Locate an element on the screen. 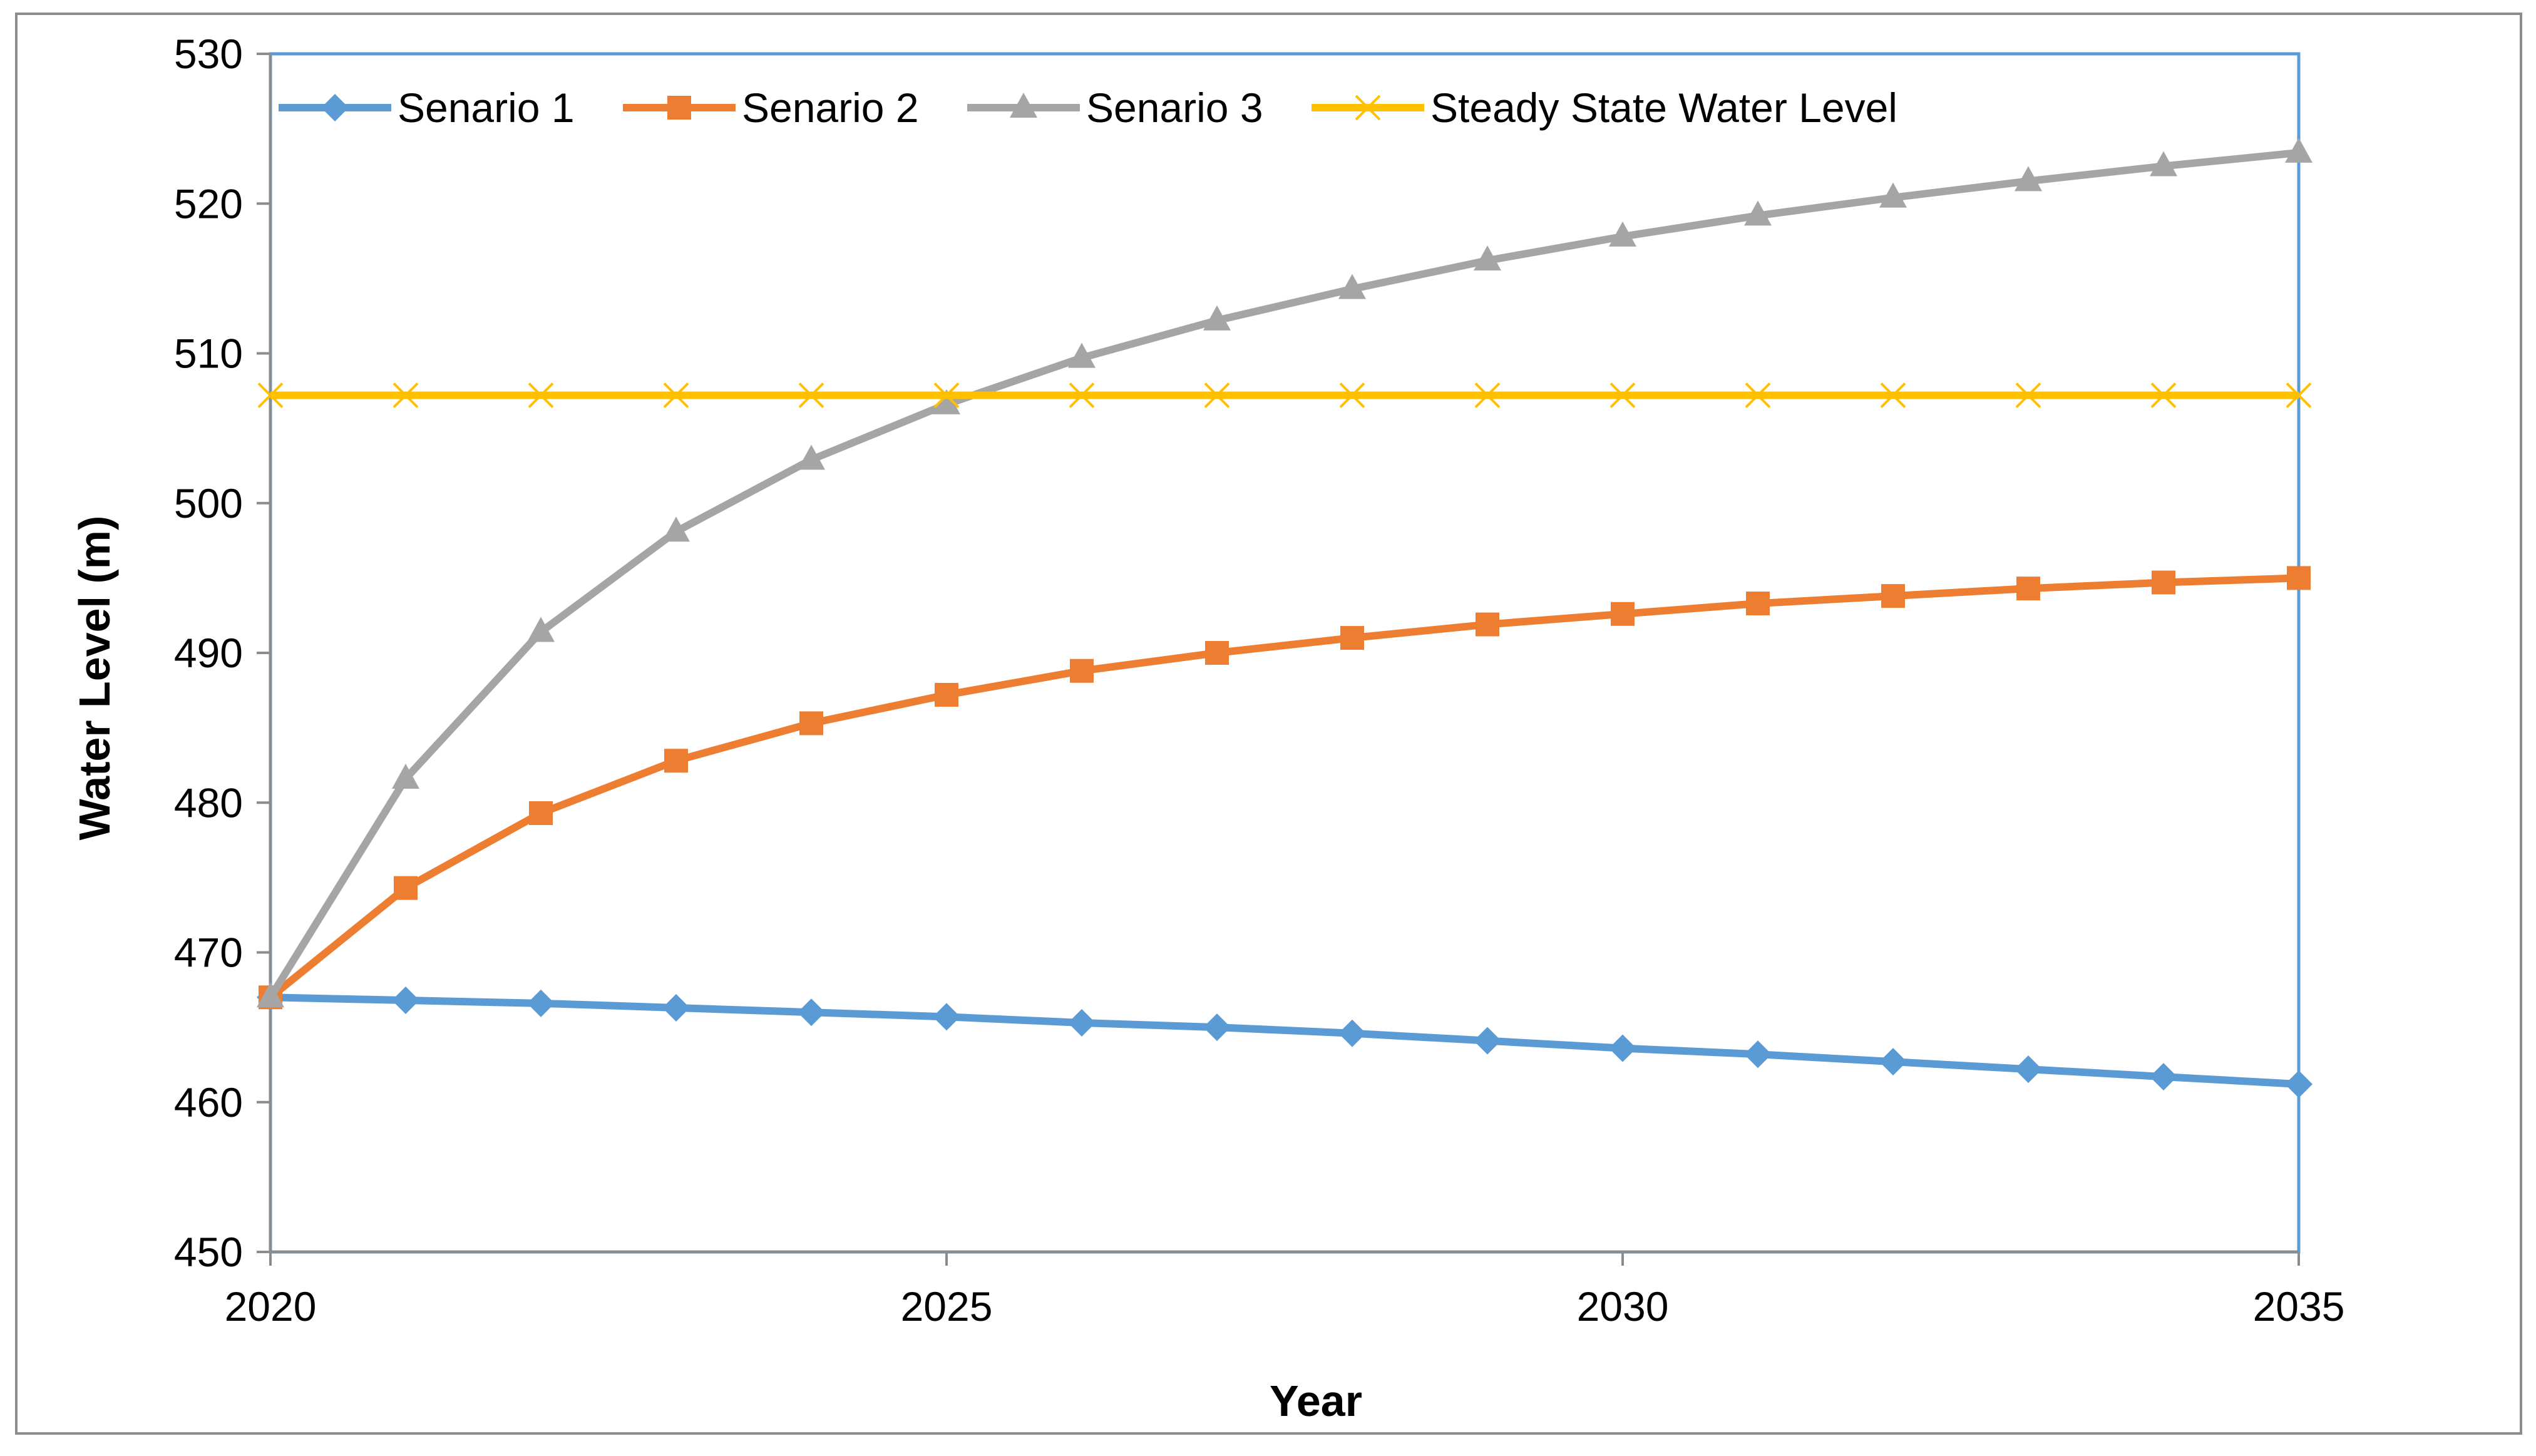  y-axis: 450 460 470 480 490 500 510 520 530 is located at coordinates (223, 653).